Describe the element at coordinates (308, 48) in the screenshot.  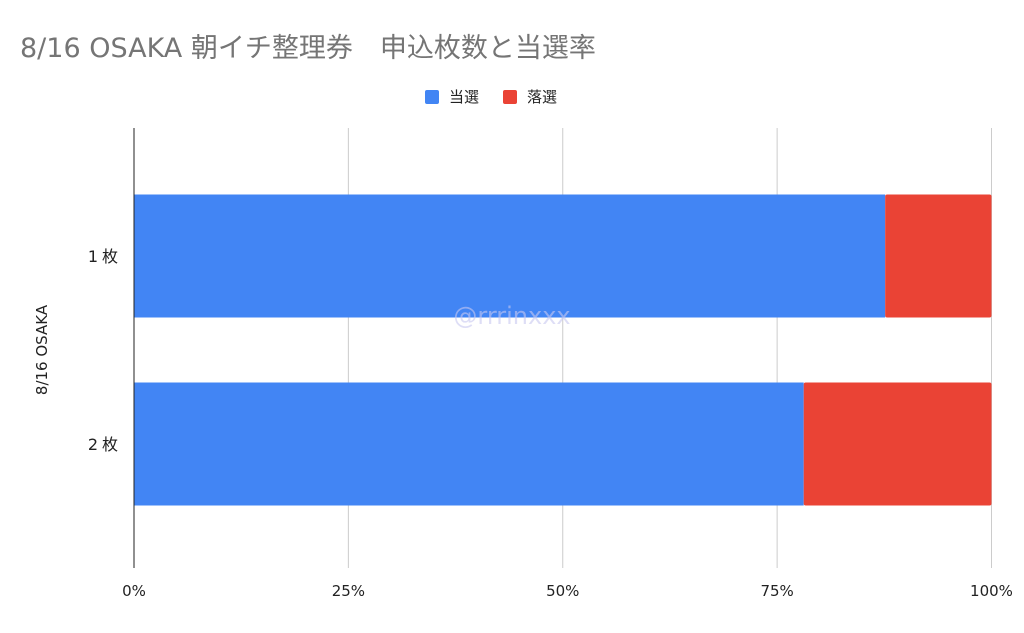
I see `chart-title: 8/16 OSAKA 朝イチ整理券 申込枚数と当選率` at that location.